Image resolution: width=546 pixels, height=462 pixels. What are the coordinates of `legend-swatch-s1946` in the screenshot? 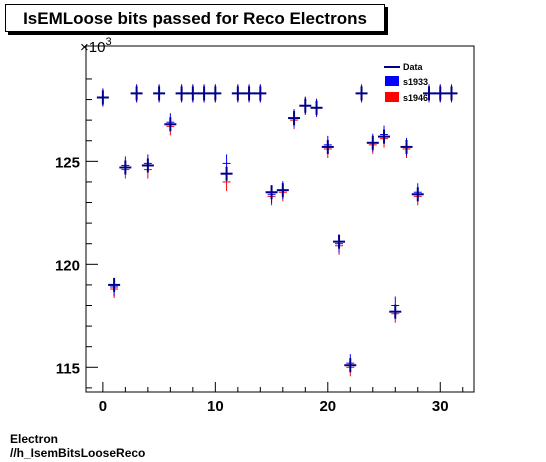 It's located at (392, 97).